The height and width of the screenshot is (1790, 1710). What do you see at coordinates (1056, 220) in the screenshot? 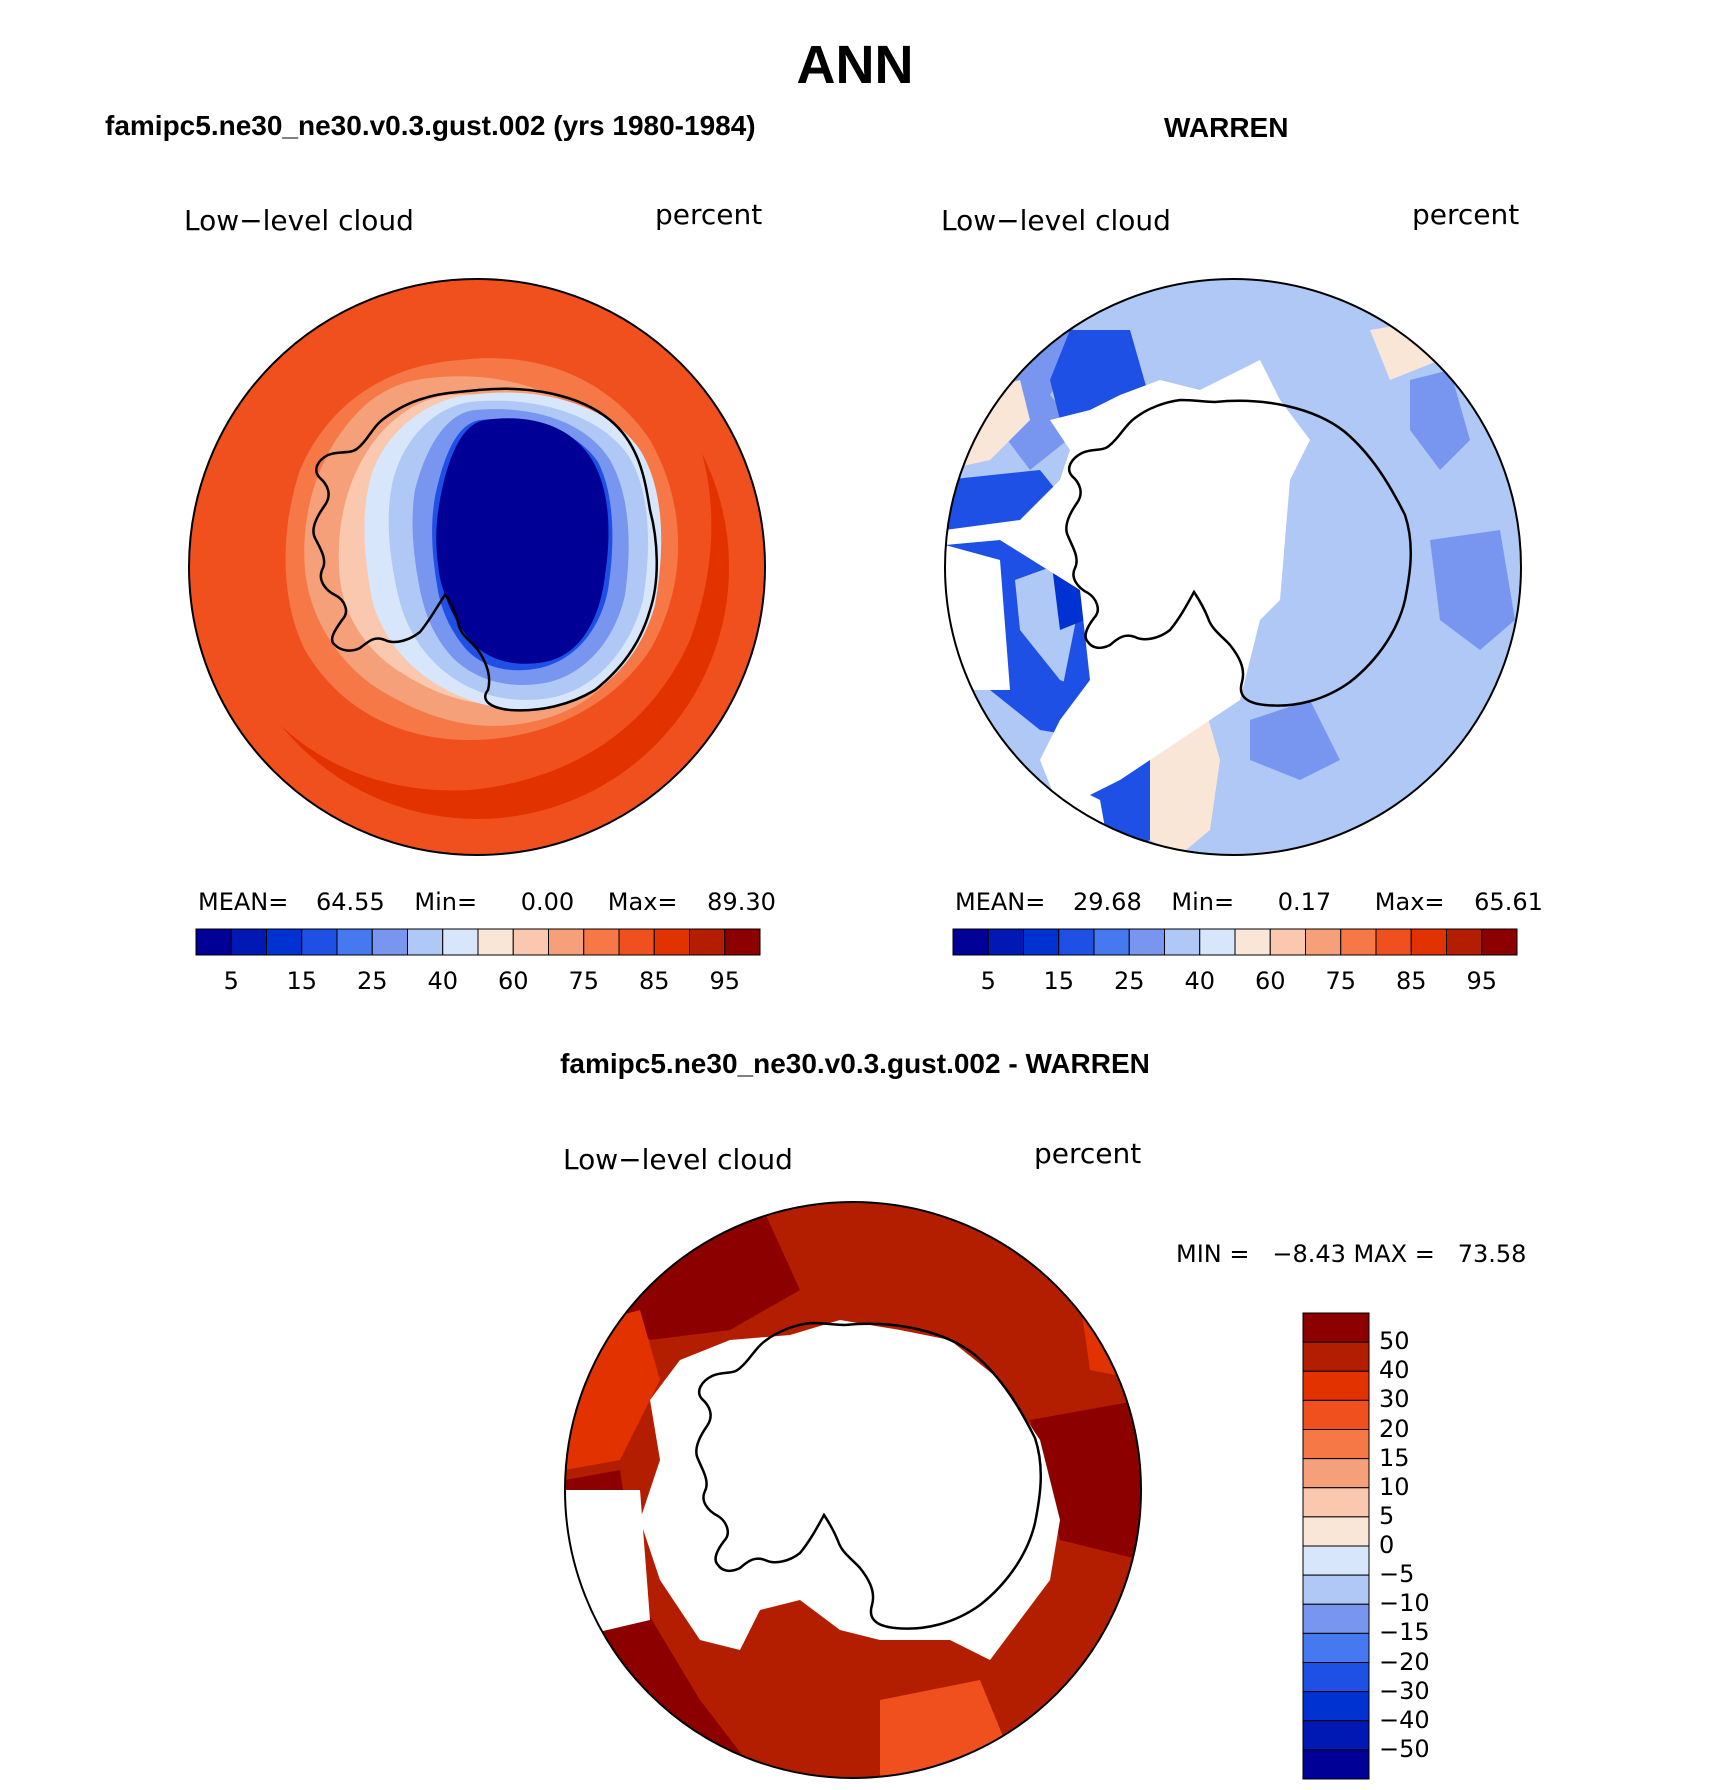
I see `obs-variable-label: Low−level cloud` at bounding box center [1056, 220].